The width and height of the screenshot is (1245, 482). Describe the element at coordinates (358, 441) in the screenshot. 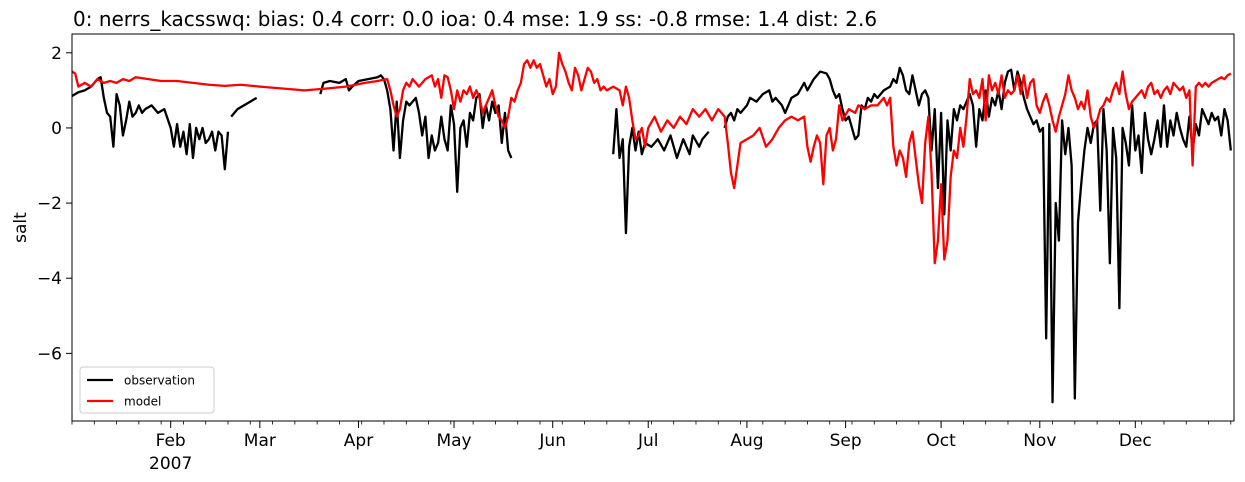

I see `x-tick-label: Apr` at that location.